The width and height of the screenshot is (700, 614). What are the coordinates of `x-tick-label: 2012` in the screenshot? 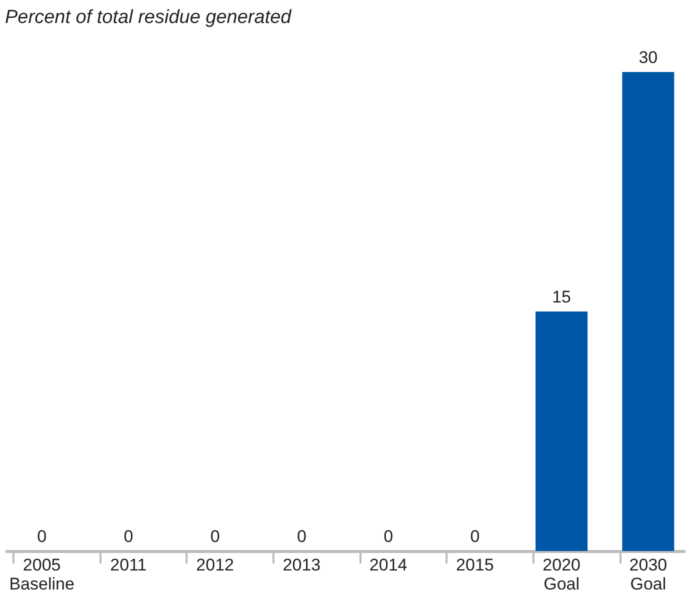 It's located at (215, 565).